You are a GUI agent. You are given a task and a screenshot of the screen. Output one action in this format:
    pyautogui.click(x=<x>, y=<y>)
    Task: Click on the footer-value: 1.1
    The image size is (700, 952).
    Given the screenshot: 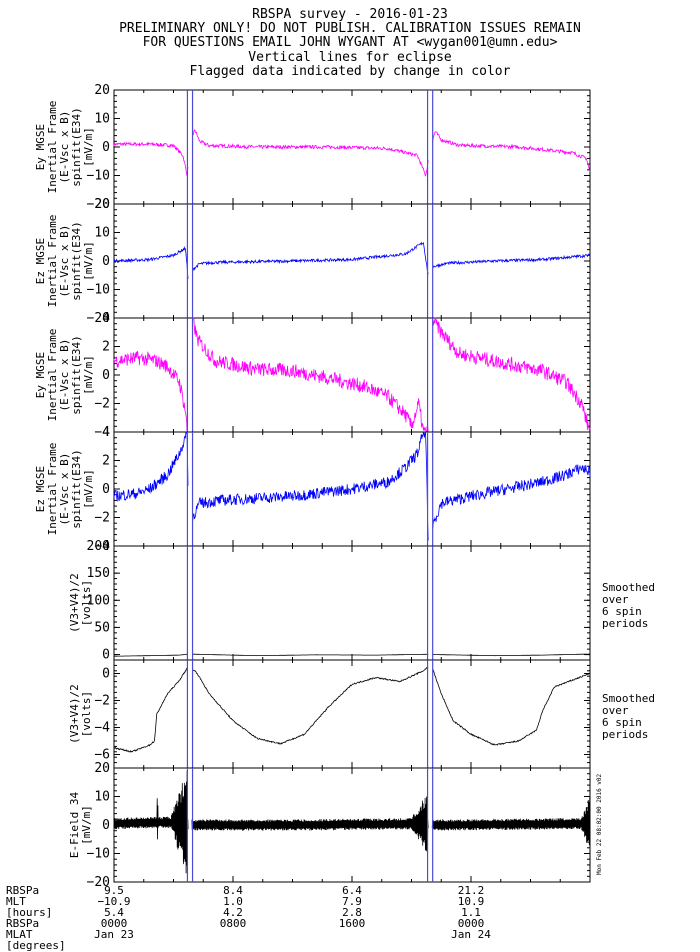 What is the action you would take?
    pyautogui.click(x=471, y=912)
    